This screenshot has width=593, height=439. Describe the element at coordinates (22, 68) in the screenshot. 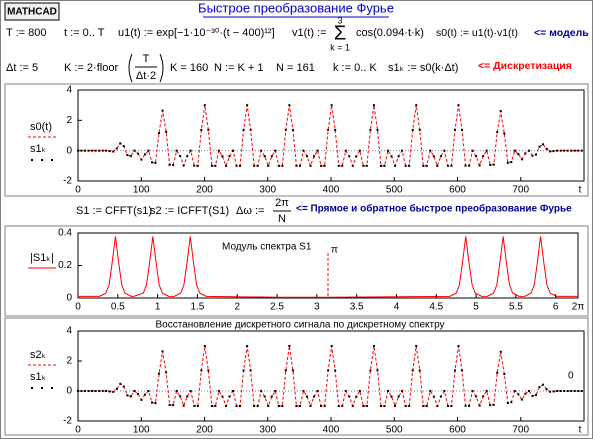

I see `formula: Δt := 5` at that location.